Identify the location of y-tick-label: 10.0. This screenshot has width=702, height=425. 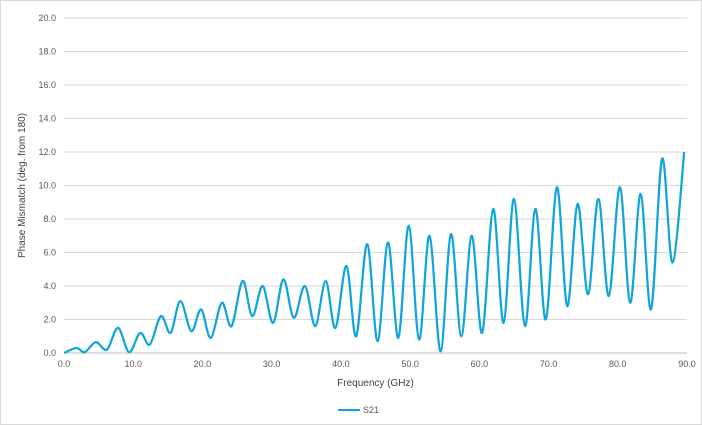
(47, 186).